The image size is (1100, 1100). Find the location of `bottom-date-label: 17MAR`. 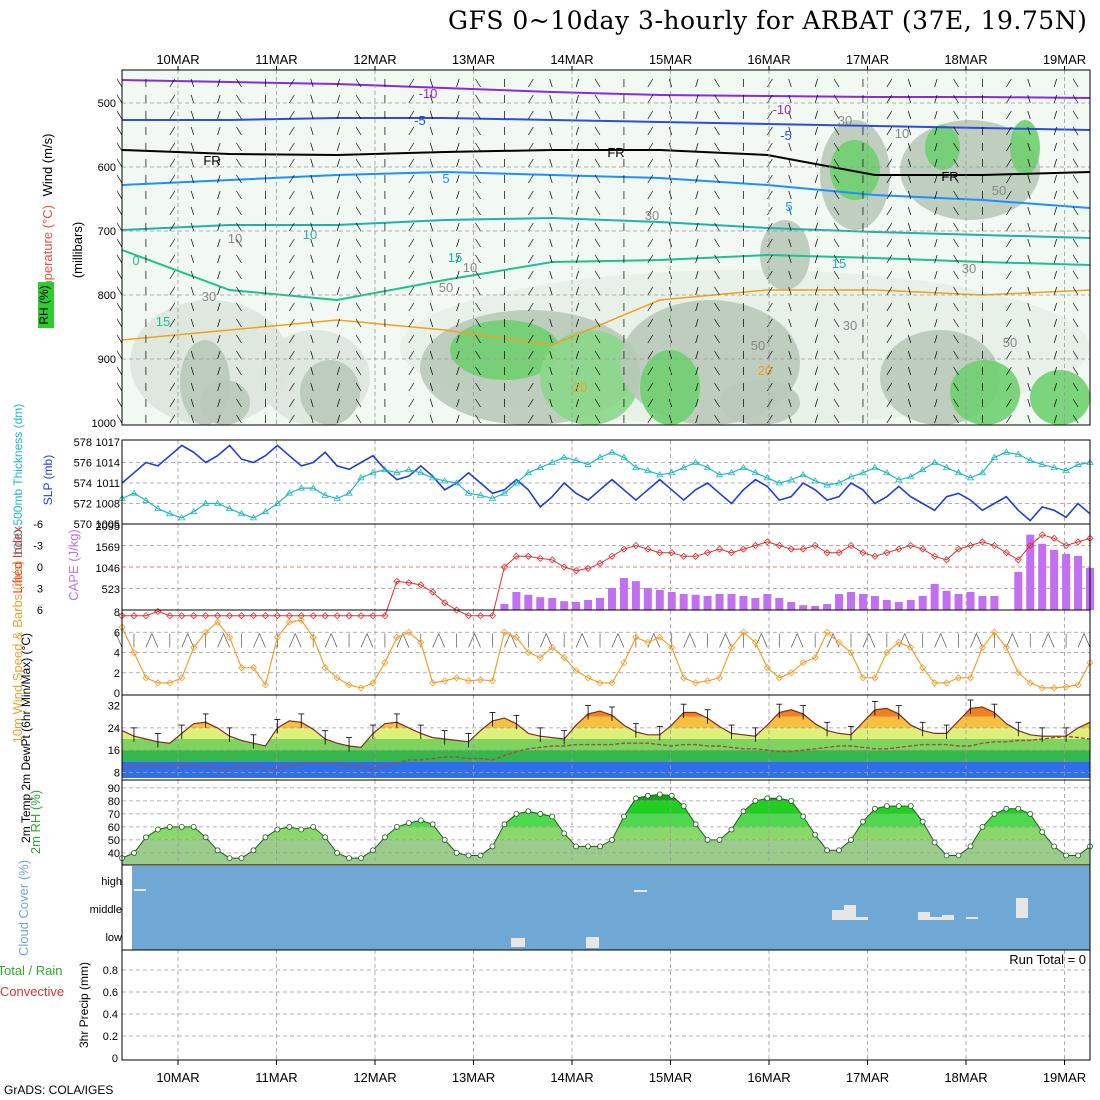

bottom-date-label: 17MAR is located at coordinates (867, 1077).